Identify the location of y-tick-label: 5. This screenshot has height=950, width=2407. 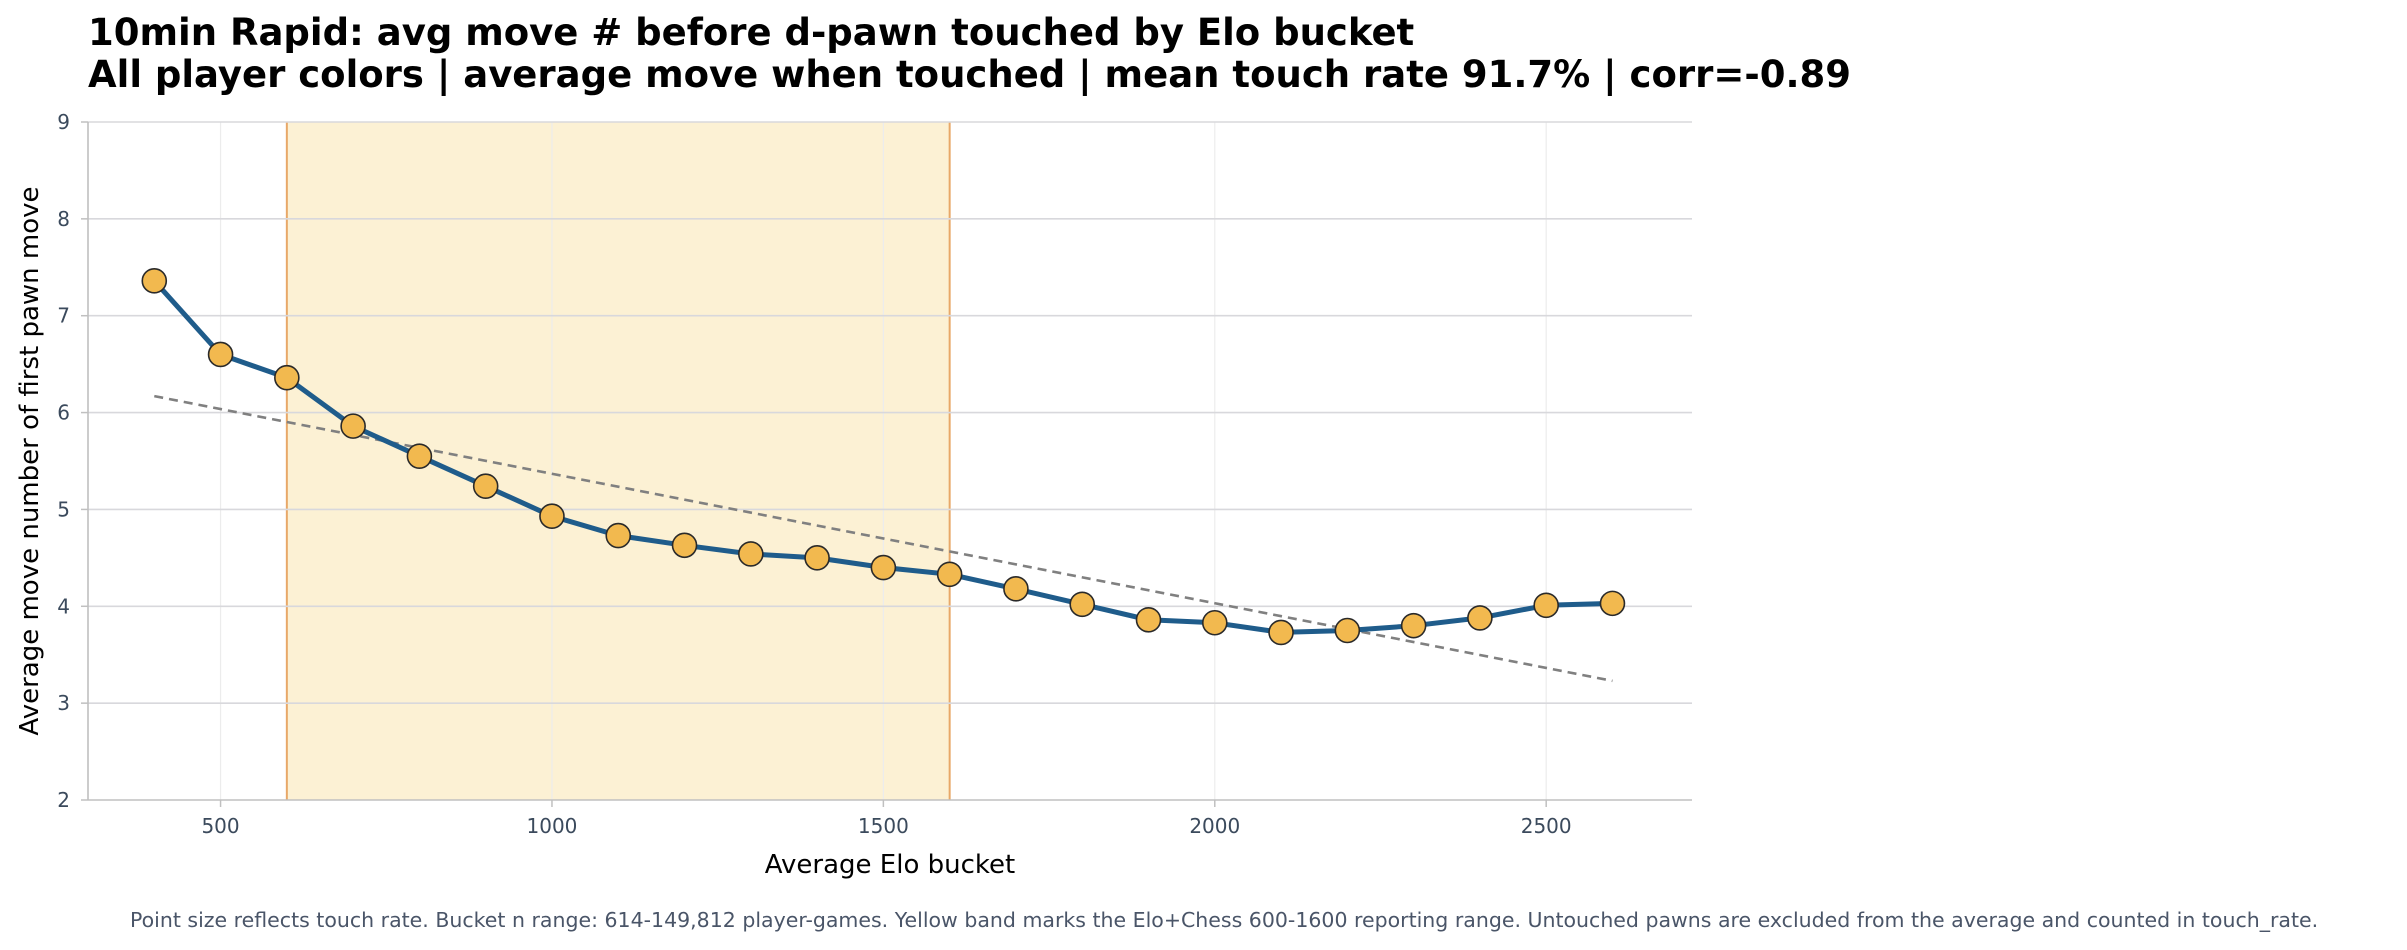
(63, 509).